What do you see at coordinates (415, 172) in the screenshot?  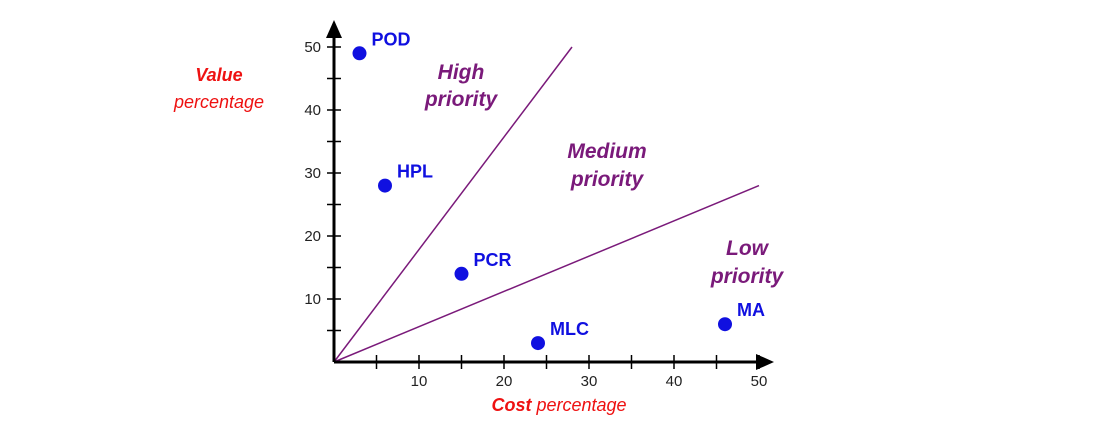 I see `point-label-hpl: HPL` at bounding box center [415, 172].